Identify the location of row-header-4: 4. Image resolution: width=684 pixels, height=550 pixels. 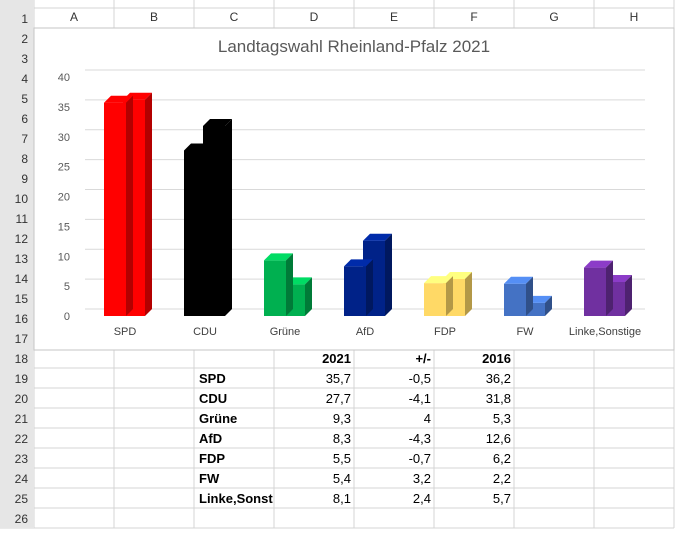
(24, 79).